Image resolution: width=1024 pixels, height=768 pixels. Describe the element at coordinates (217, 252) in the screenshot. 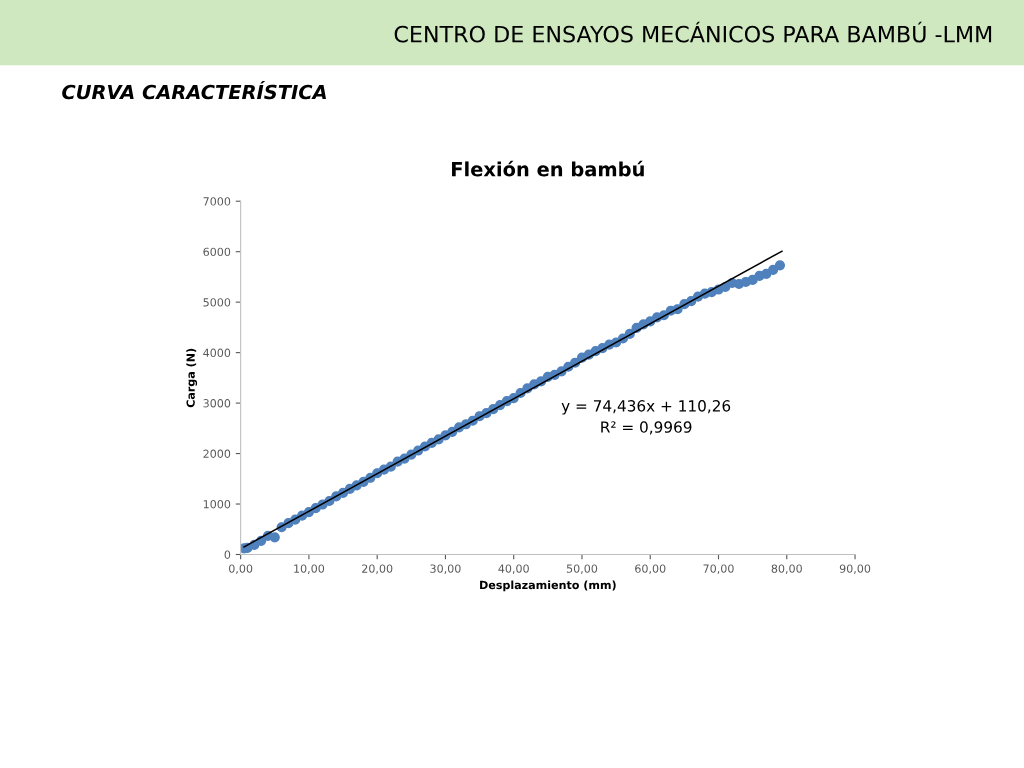

I see `y-tick-label: 6000` at that location.